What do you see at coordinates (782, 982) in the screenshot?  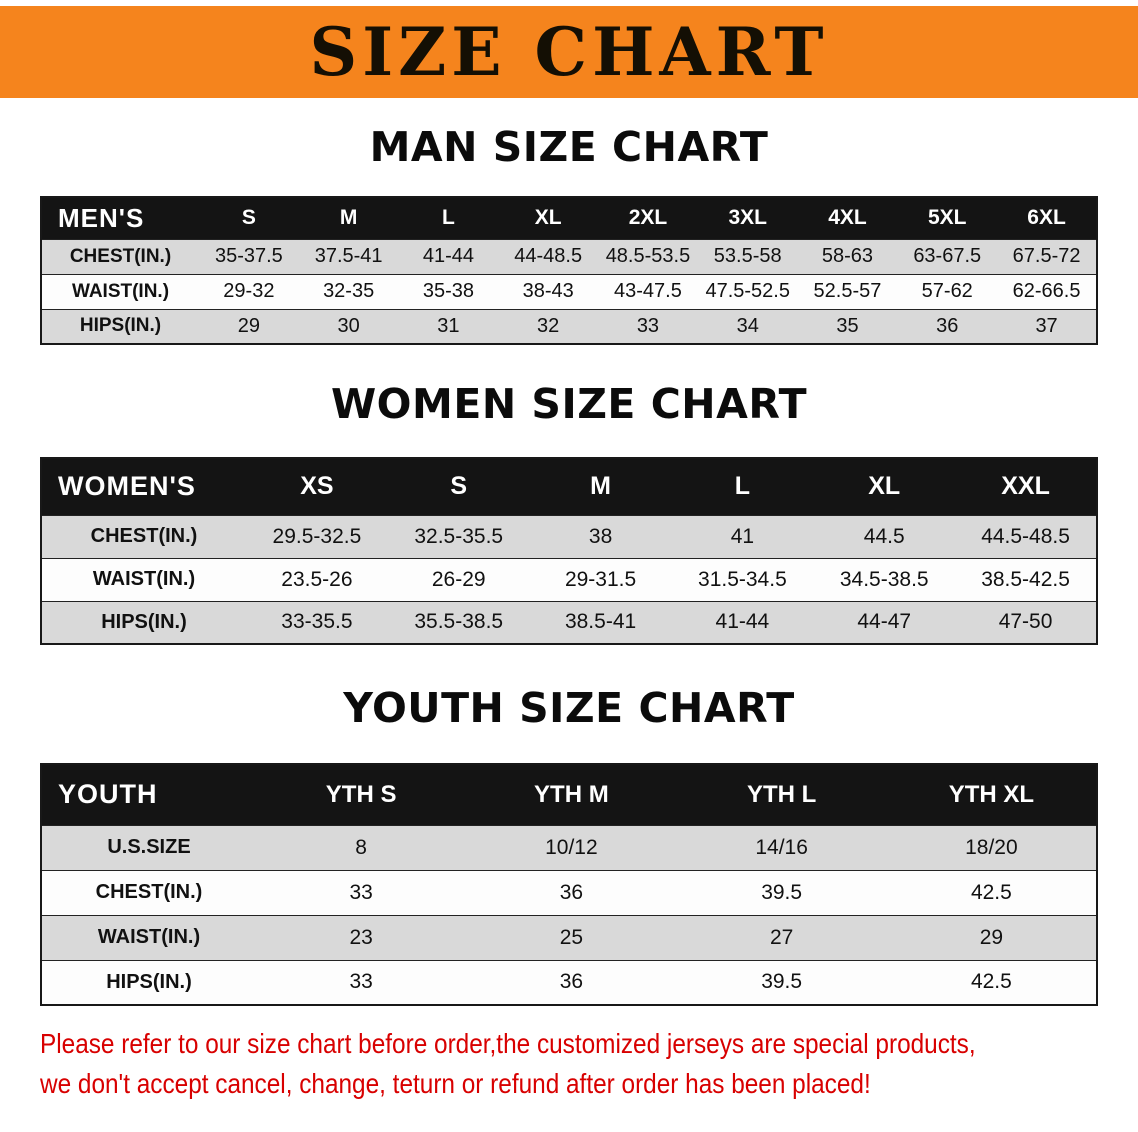 I see `size-value-cell: 39.5` at bounding box center [782, 982].